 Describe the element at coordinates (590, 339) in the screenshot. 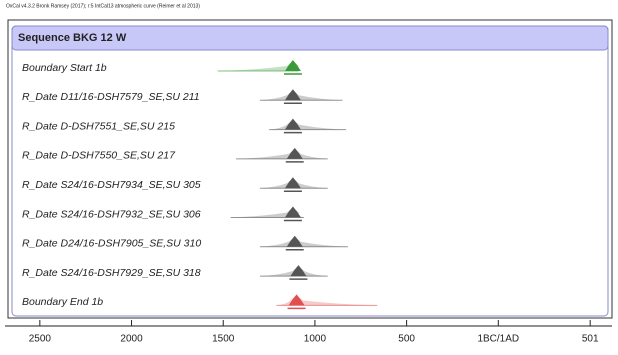

I see `x-tick-label: 501` at that location.